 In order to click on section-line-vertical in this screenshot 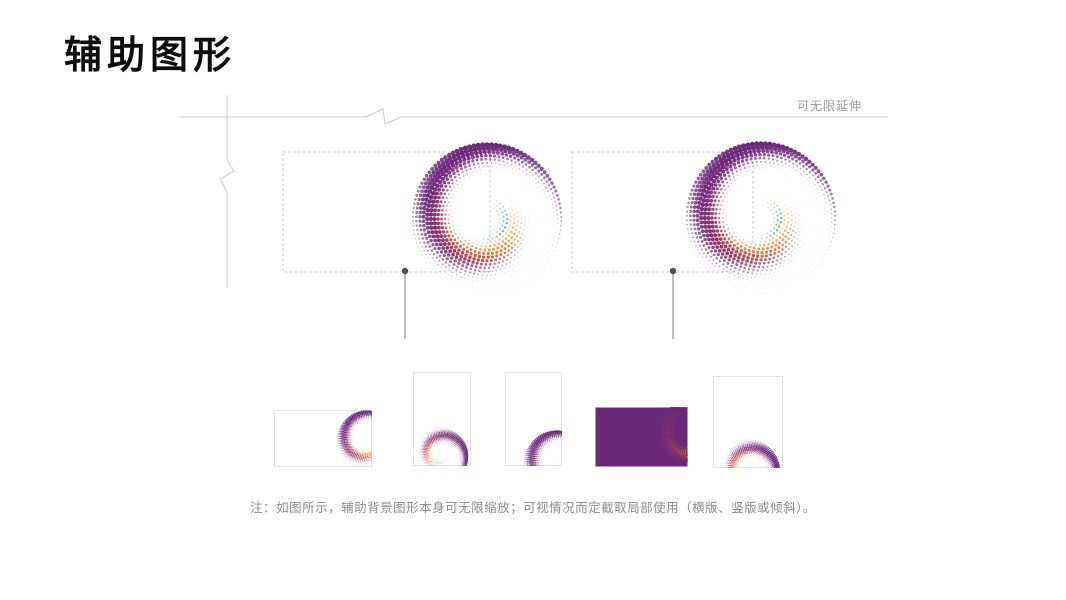, I will do `click(227, 191)`.